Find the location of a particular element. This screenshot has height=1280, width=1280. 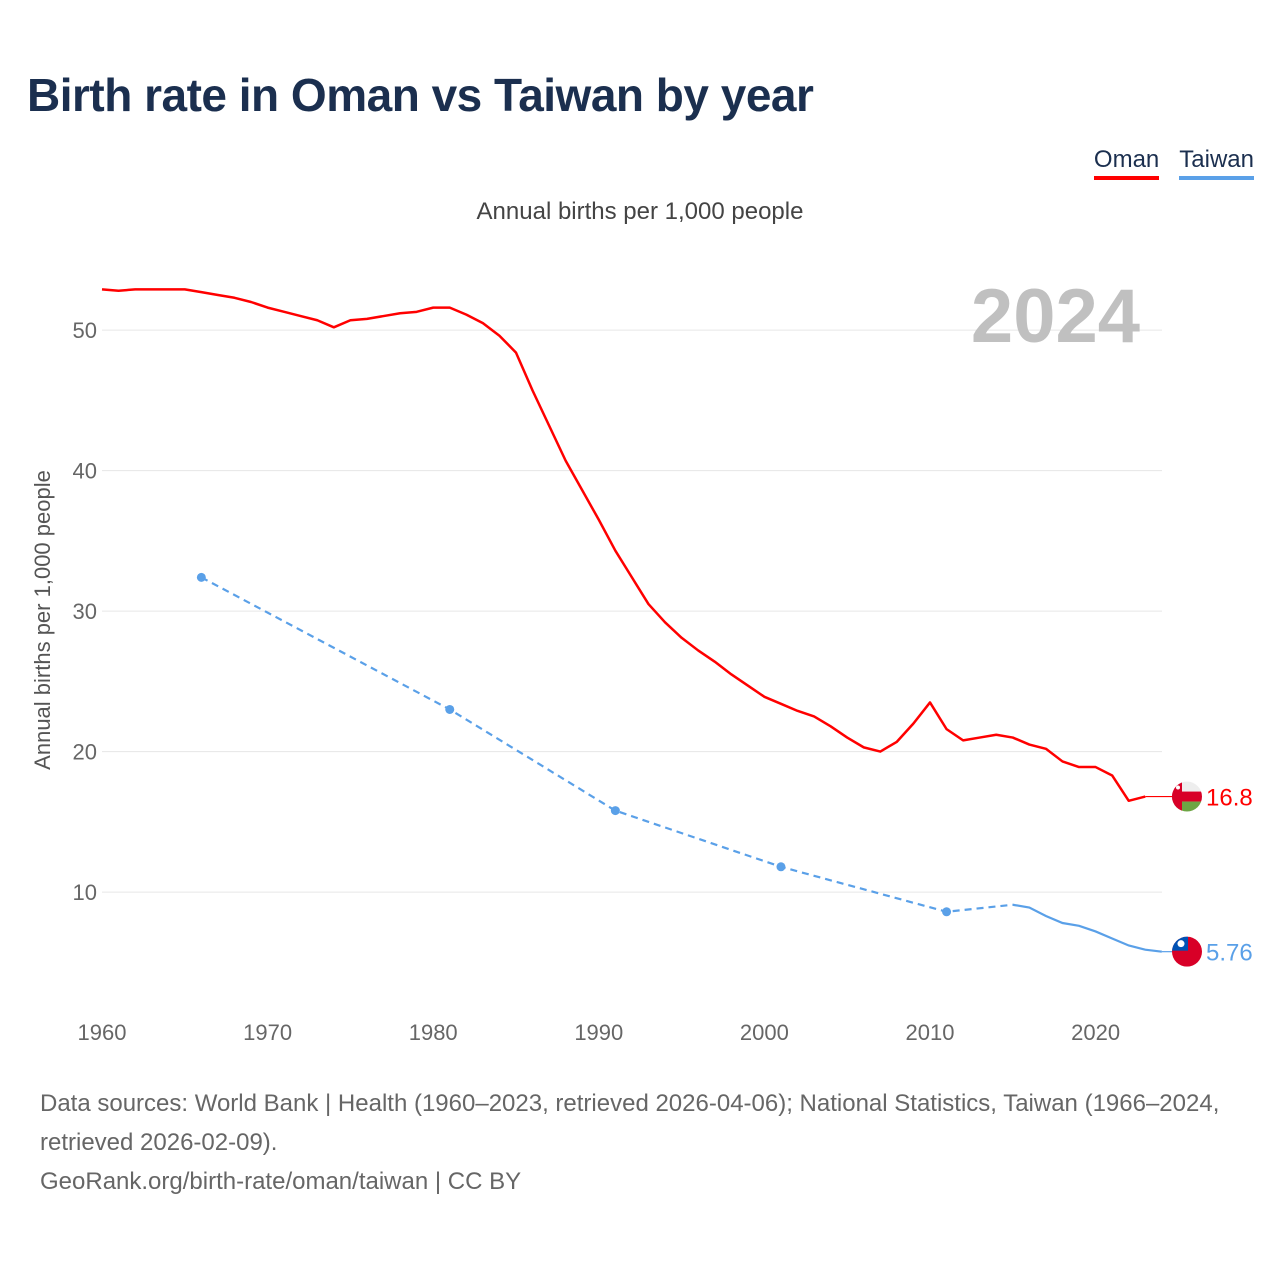

x-tick-label: 1980 is located at coordinates (433, 1032).